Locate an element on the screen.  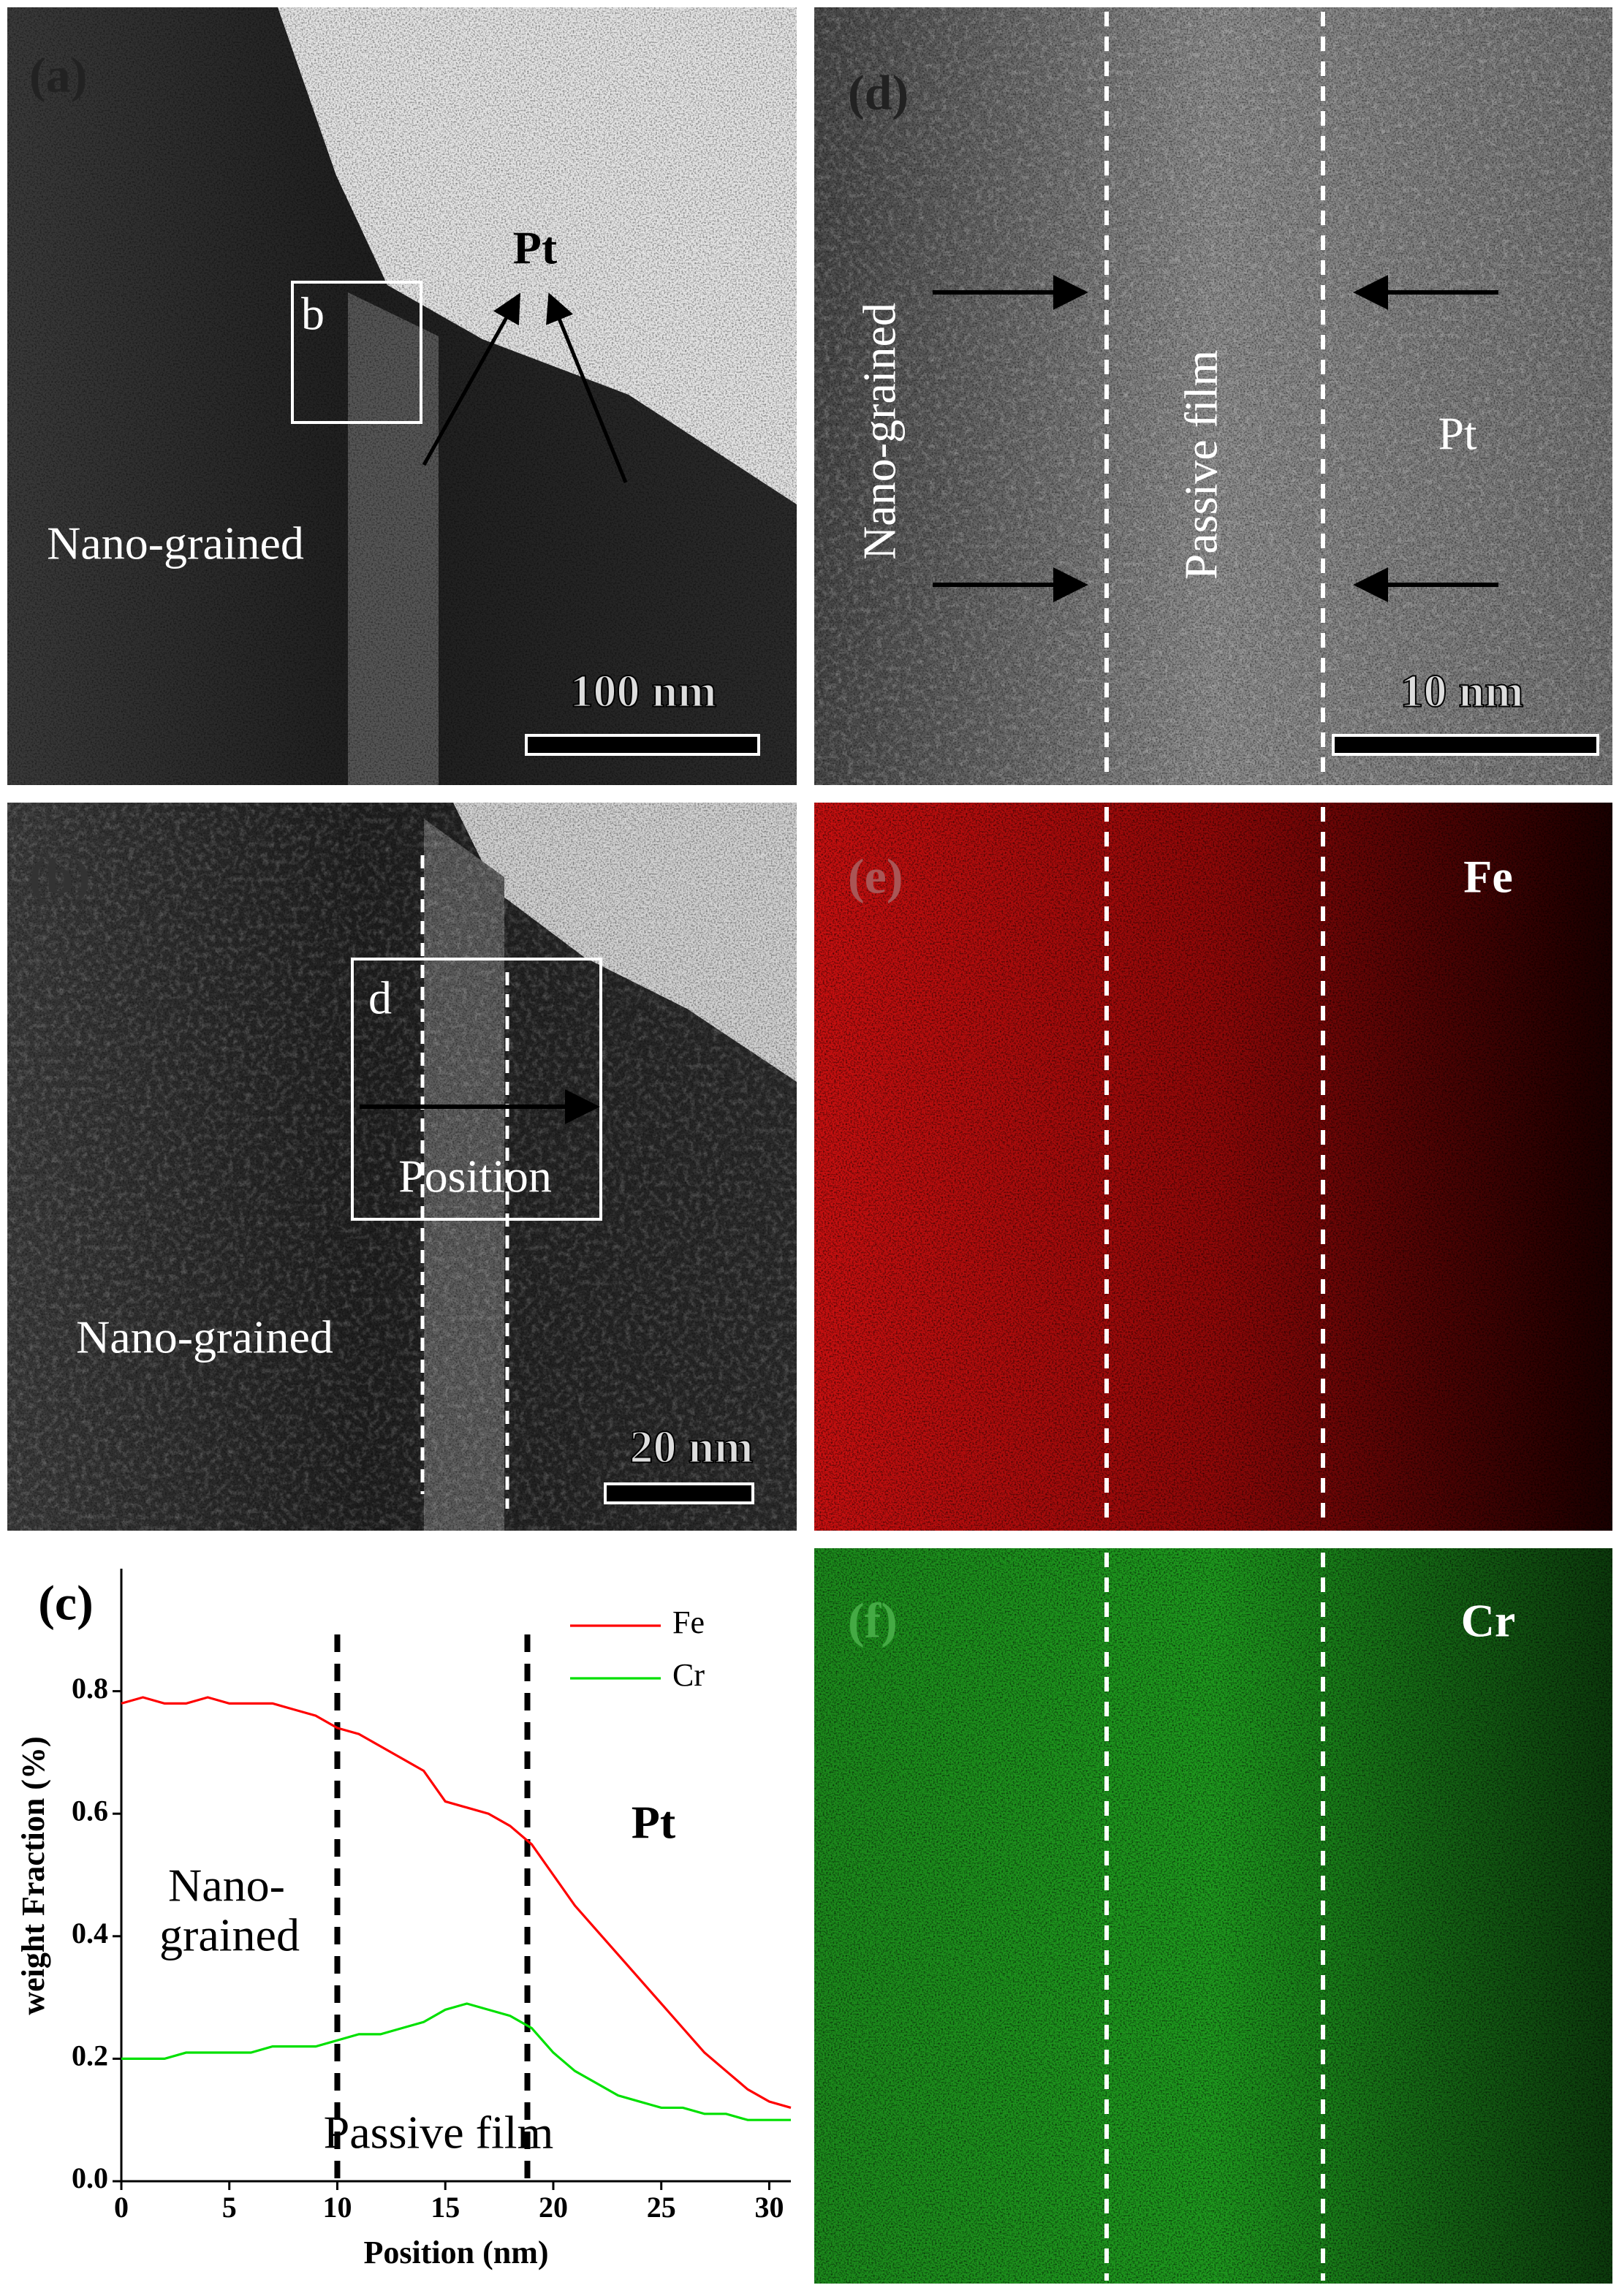
x-tick-label: 25 is located at coordinates (661, 2207).